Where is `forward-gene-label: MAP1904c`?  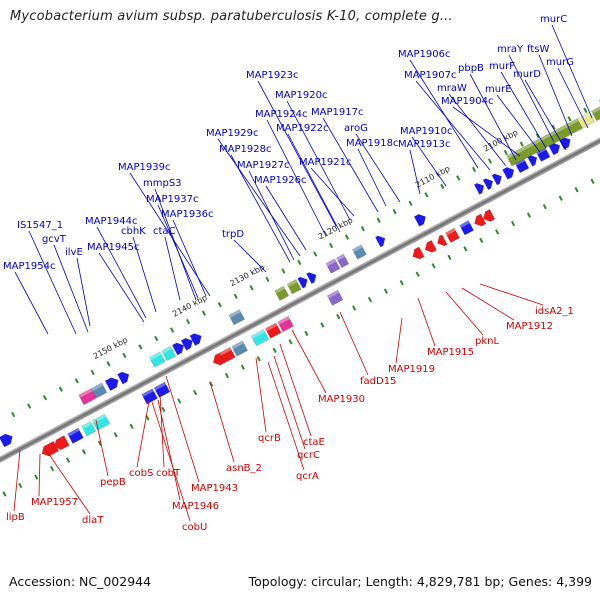 forward-gene-label: MAP1904c is located at coordinates (467, 101).